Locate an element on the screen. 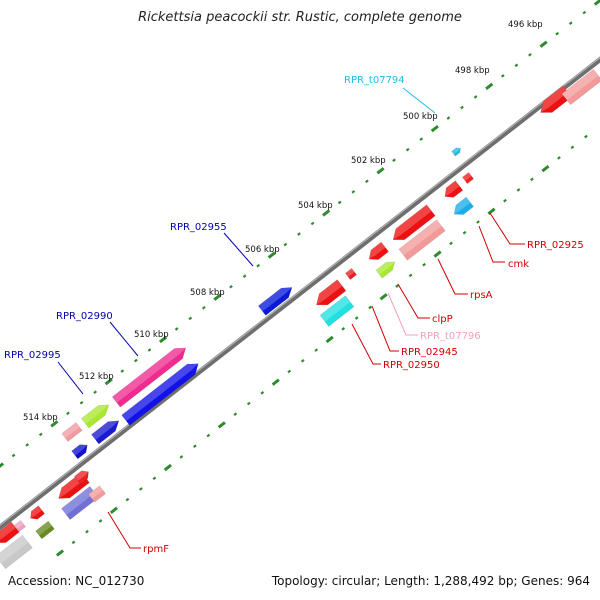  gene-red-tiny-1-shade is located at coordinates (467, 176).